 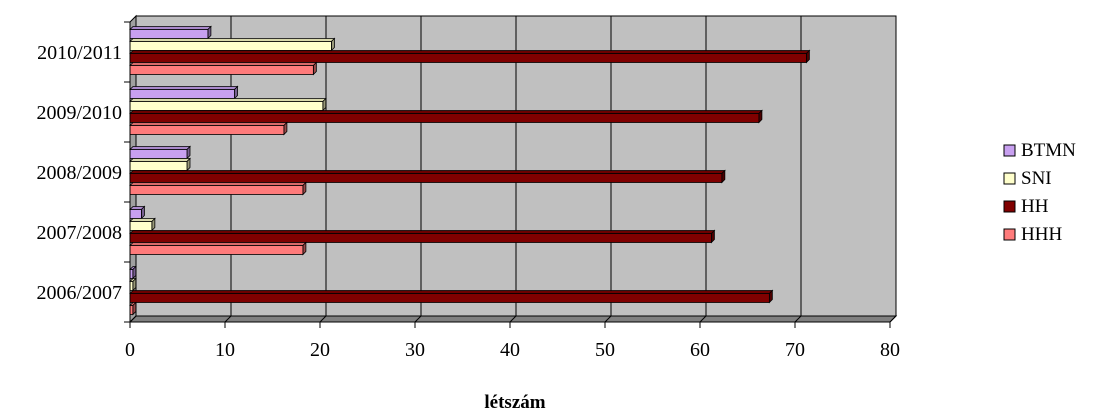 What do you see at coordinates (133, 284) in the screenshot?
I see `bar-sni-2006-2007` at bounding box center [133, 284].